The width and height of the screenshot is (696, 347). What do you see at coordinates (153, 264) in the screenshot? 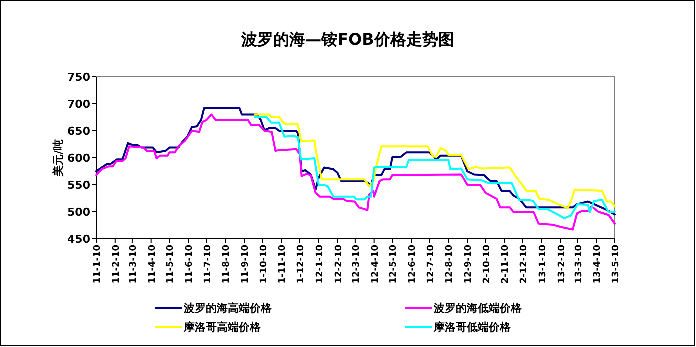
I see `x-tick-label: 11-4-10` at bounding box center [153, 264].